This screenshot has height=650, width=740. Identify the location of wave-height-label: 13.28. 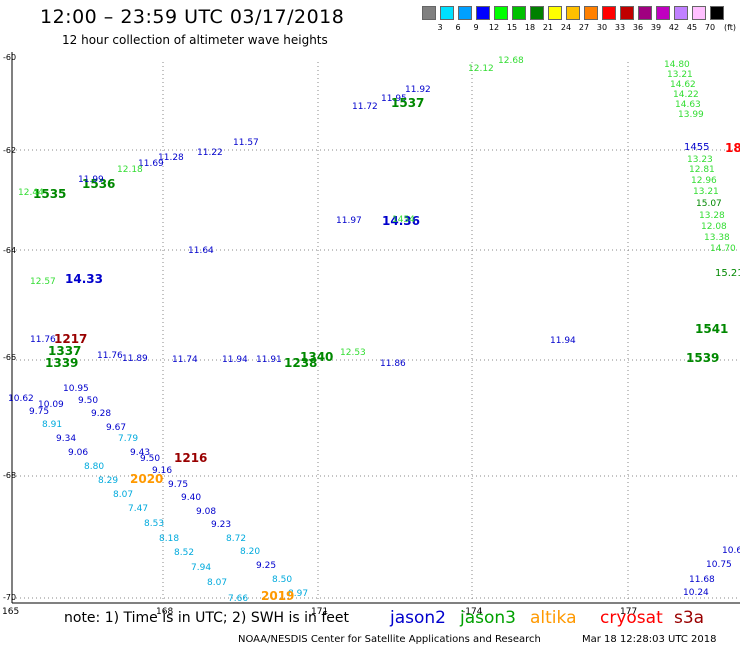
(712, 216).